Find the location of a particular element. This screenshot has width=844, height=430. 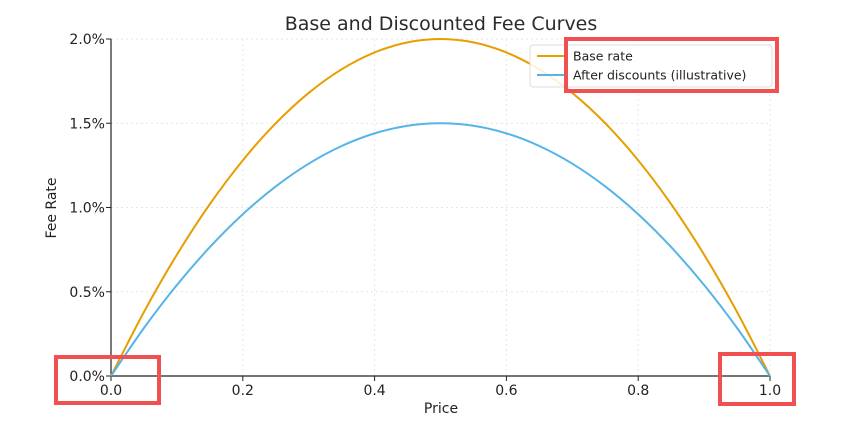

x-tick-label: 0.2 is located at coordinates (243, 391).